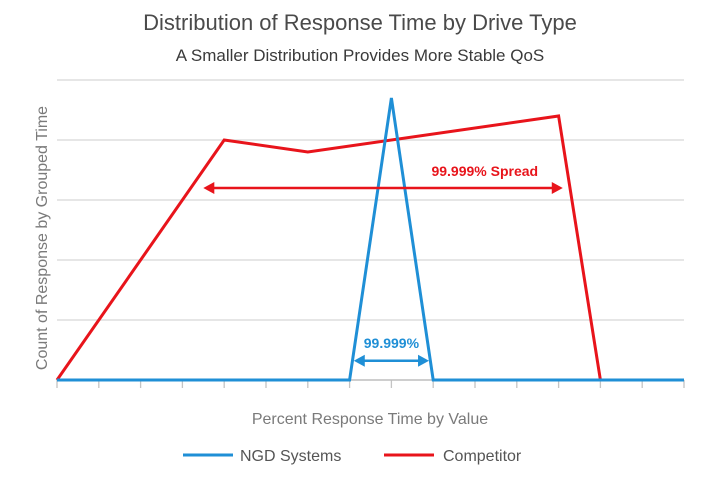  Describe the element at coordinates (42, 238) in the screenshot. I see `y-axis-label: Count of Response by Grouped Time` at that location.